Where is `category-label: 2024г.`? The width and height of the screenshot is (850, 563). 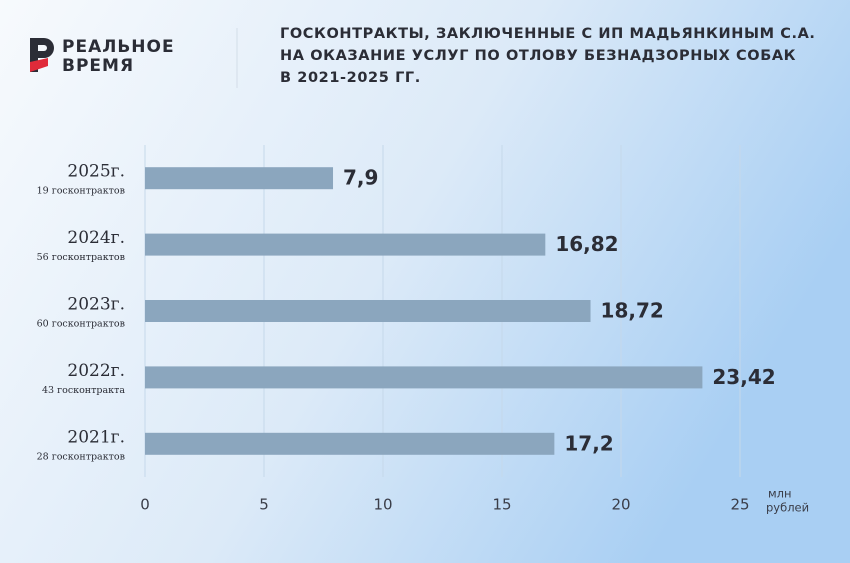 category-label: 2024г. is located at coordinates (96, 238).